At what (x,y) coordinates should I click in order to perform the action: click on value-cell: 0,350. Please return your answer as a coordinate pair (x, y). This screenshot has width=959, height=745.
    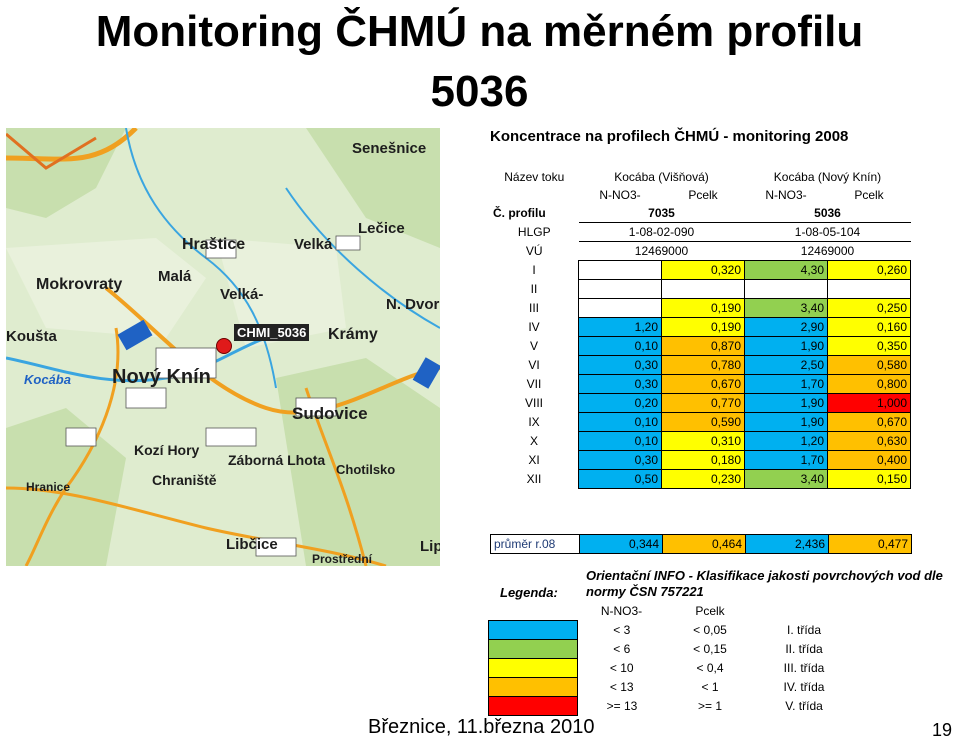
    Looking at the image, I should click on (869, 346).